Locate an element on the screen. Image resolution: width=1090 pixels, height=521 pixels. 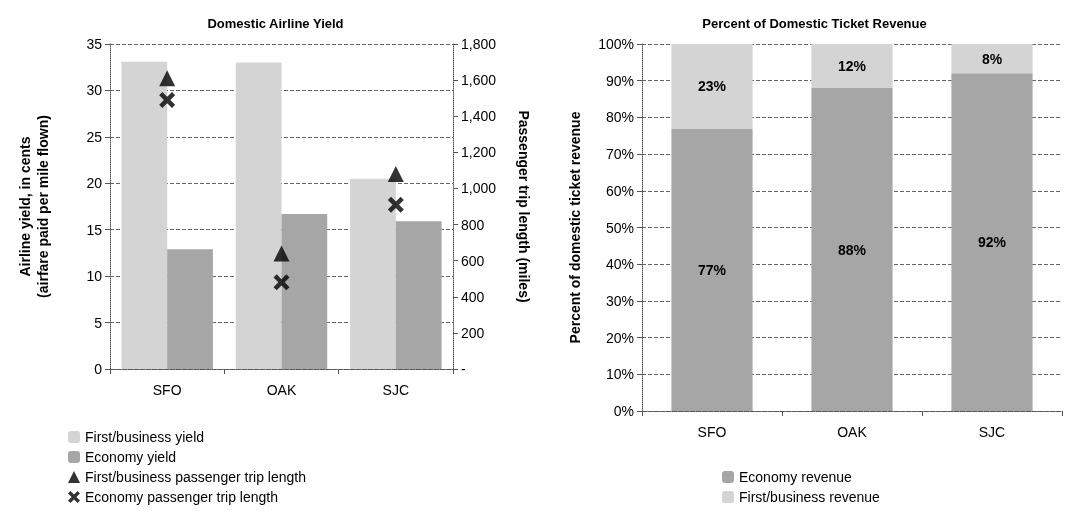
y-tick-label: 35 is located at coordinates (94, 44).